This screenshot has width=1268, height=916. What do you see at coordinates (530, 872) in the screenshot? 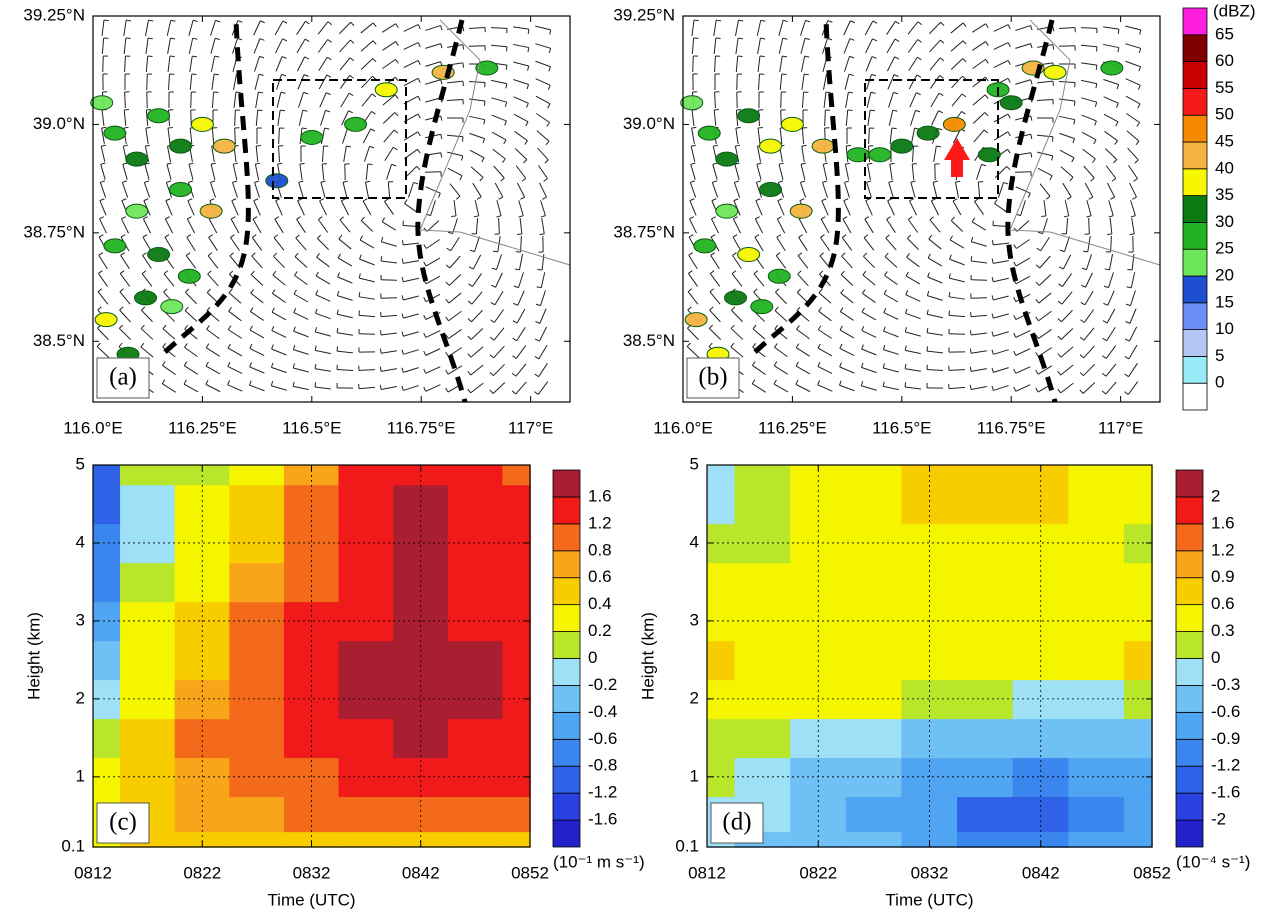
I see `x-tick-label: 0852` at bounding box center [530, 872].